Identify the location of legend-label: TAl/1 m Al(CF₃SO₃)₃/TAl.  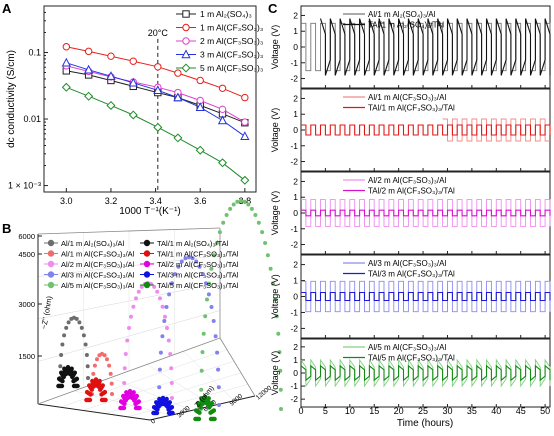
(198, 254).